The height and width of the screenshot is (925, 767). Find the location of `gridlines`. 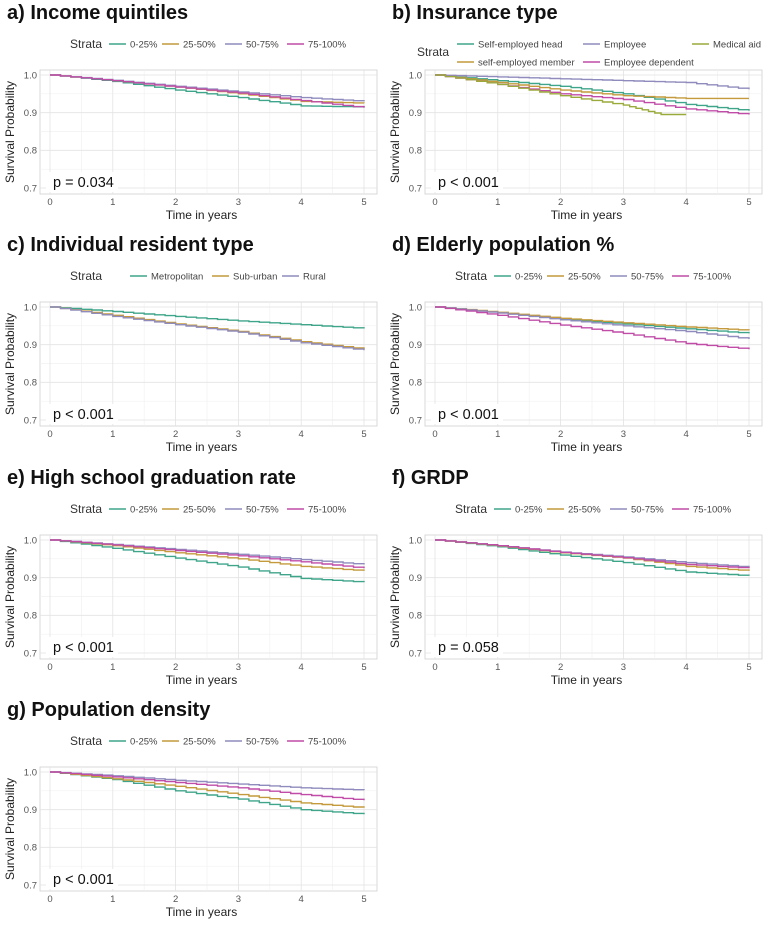

gridlines is located at coordinates (208, 132).